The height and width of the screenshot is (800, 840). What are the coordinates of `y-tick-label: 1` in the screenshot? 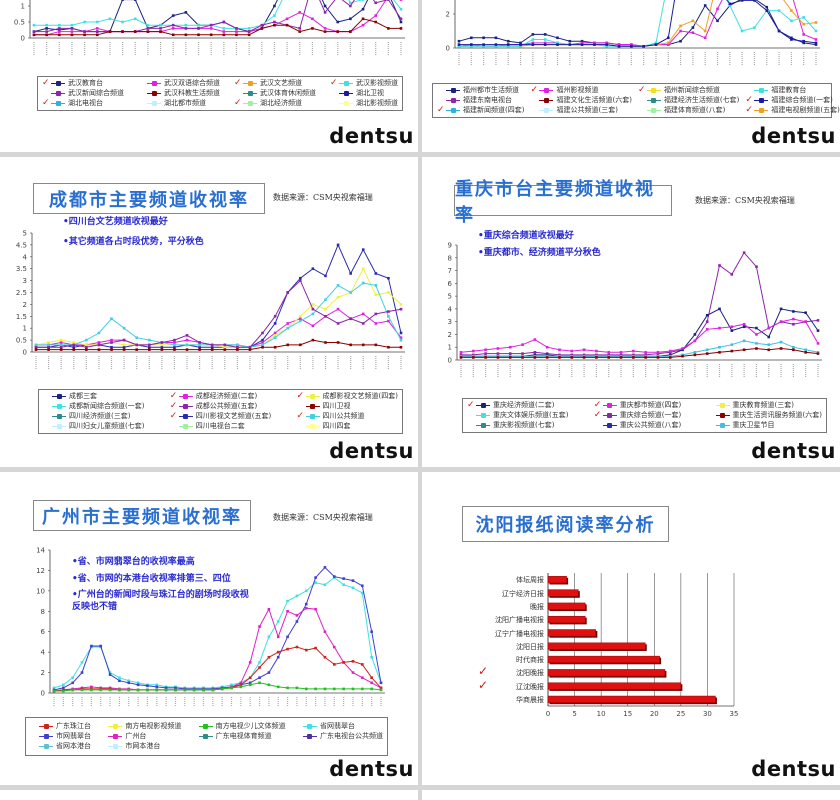 It's located at (25, 329).